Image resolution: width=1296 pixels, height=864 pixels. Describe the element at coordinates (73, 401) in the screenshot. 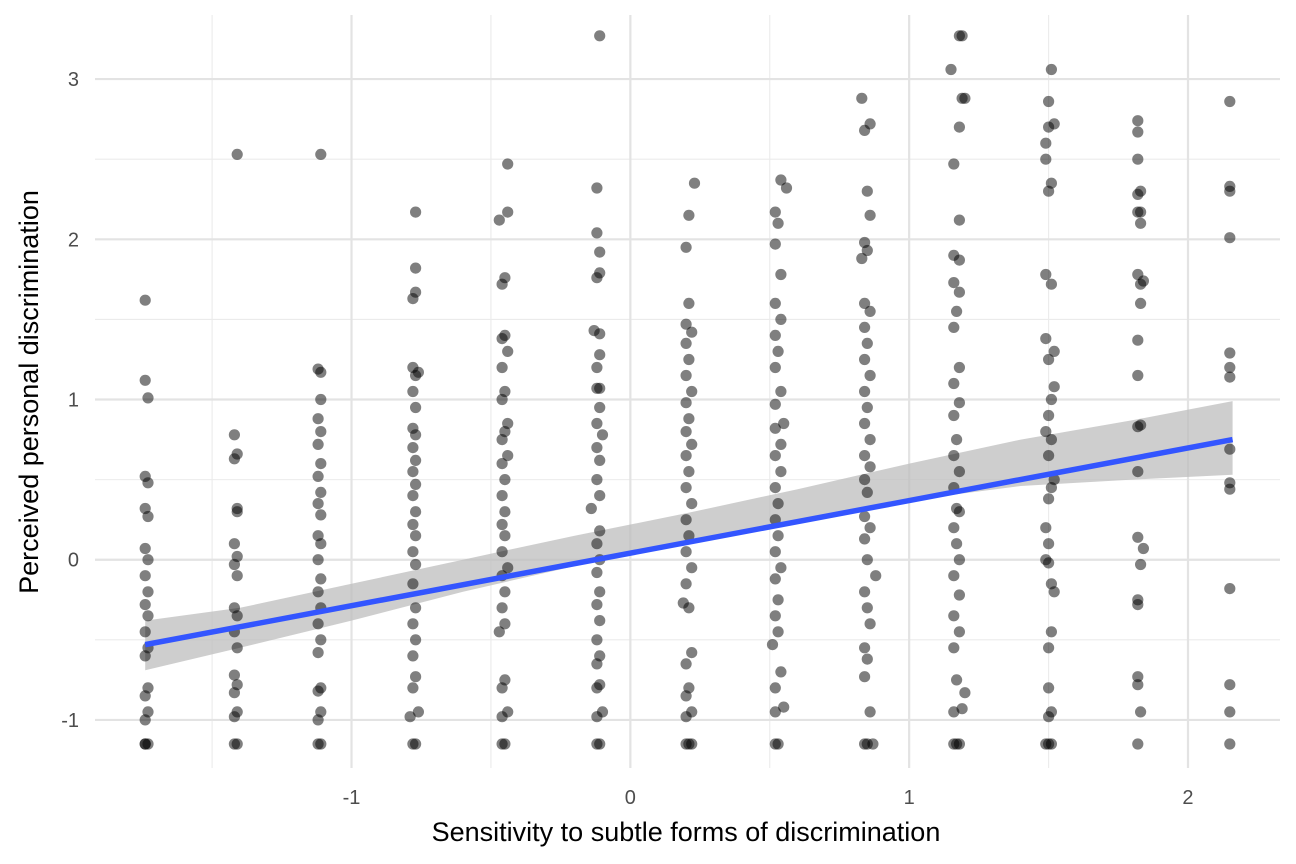

I see `y-tick-label: 1` at that location.